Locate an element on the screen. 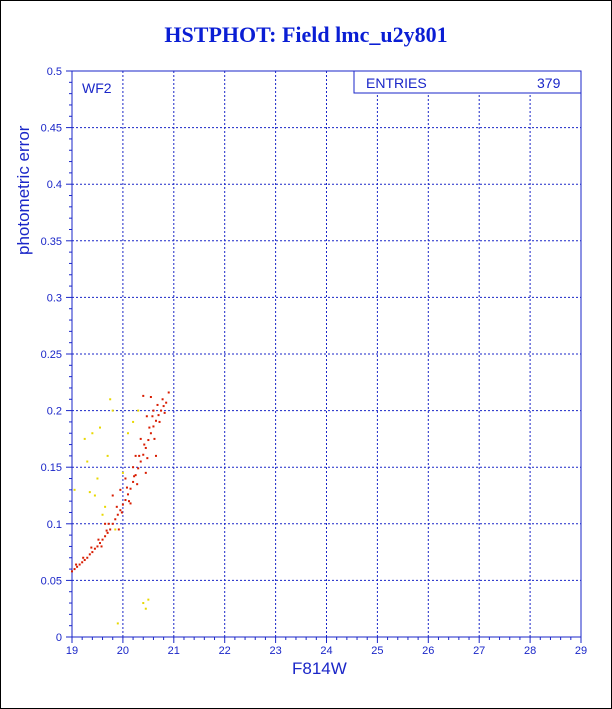 This screenshot has height=709, width=612. y-tick-label: 0.05 is located at coordinates (51, 581).